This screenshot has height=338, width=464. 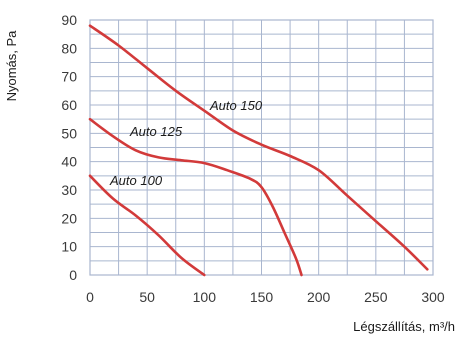 I want to click on series-label-auto-150: Auto 150, so click(x=236, y=105).